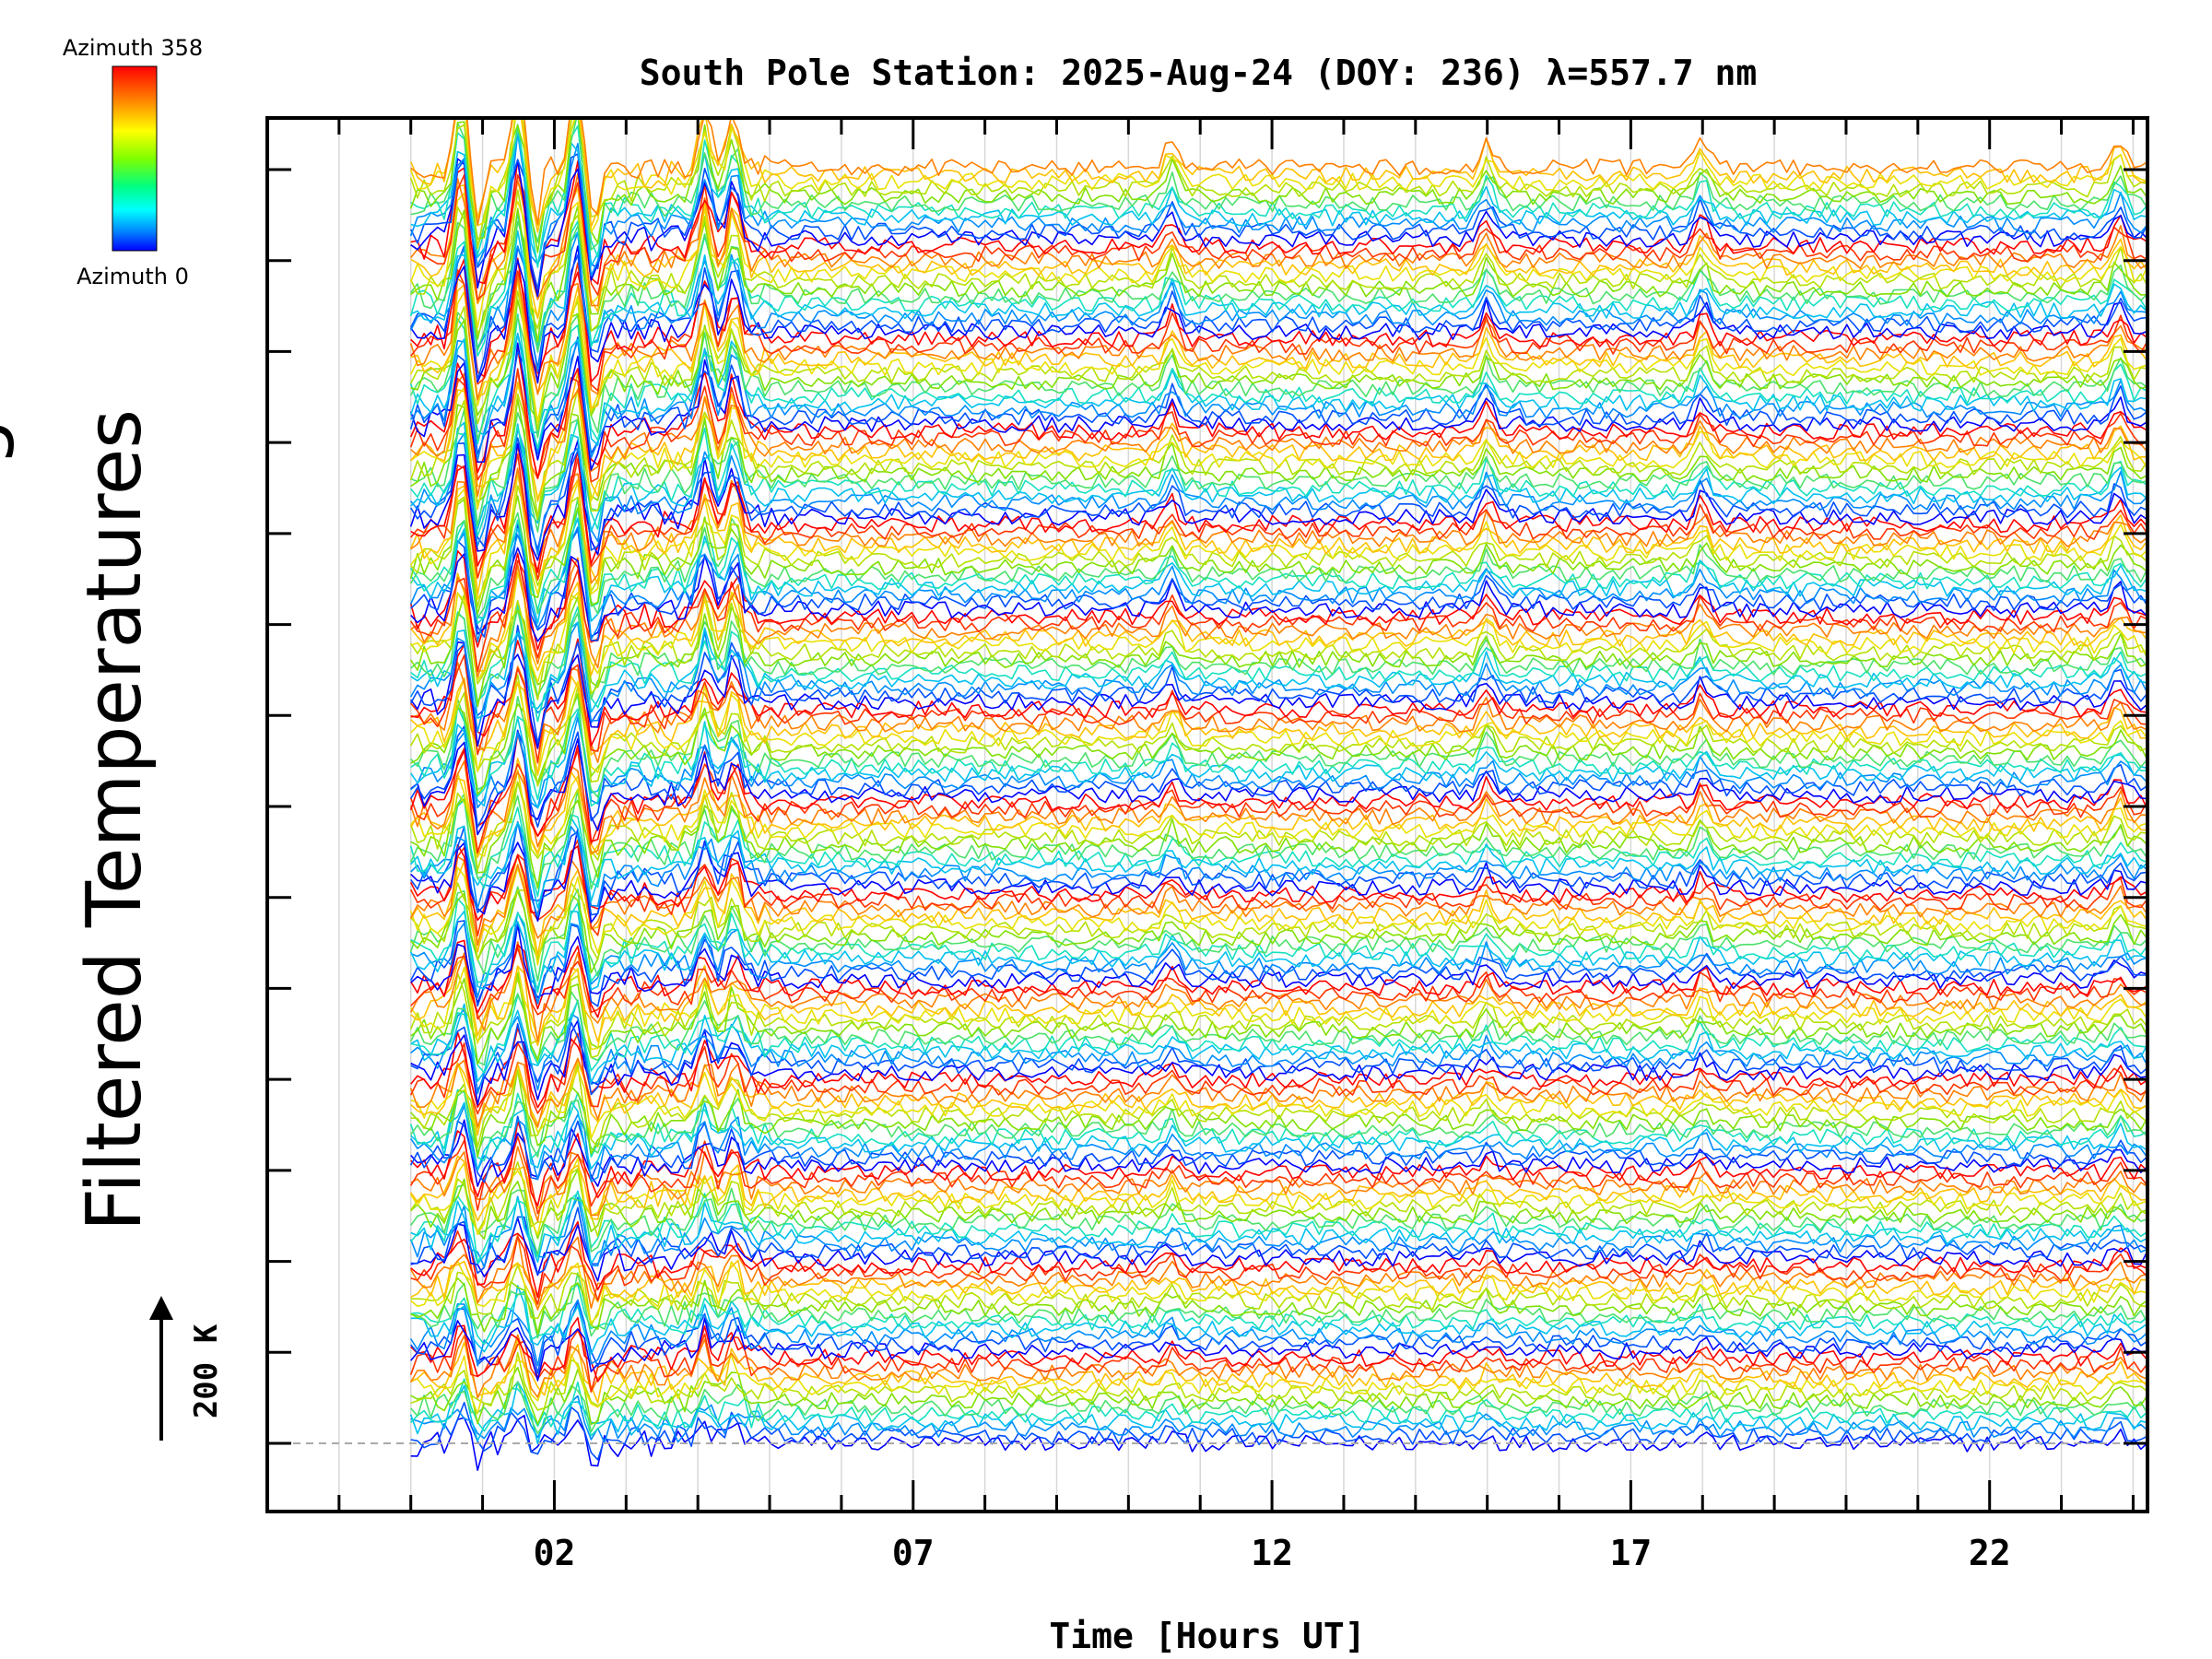 This screenshot has height=1659, width=2212. I want to click on x-tick-label: 12, so click(1272, 1553).